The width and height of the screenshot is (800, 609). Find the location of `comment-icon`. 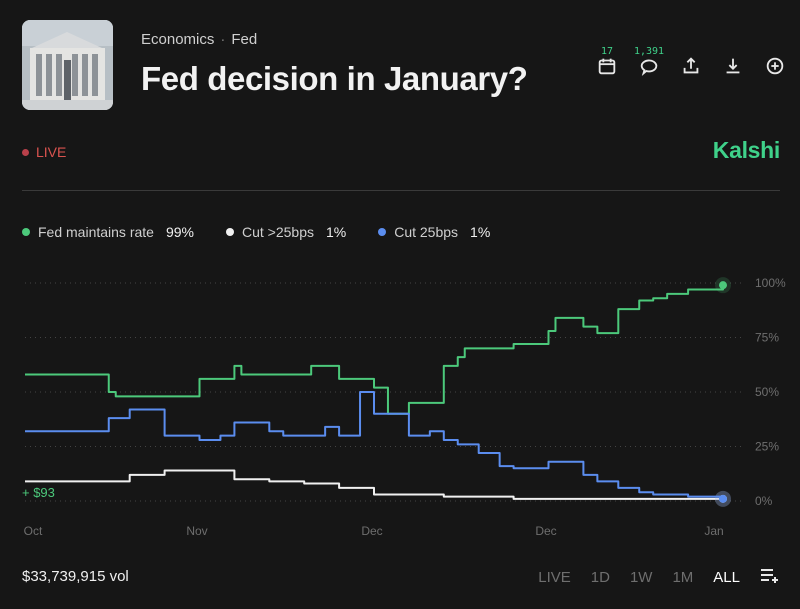

comment-icon is located at coordinates (649, 67).